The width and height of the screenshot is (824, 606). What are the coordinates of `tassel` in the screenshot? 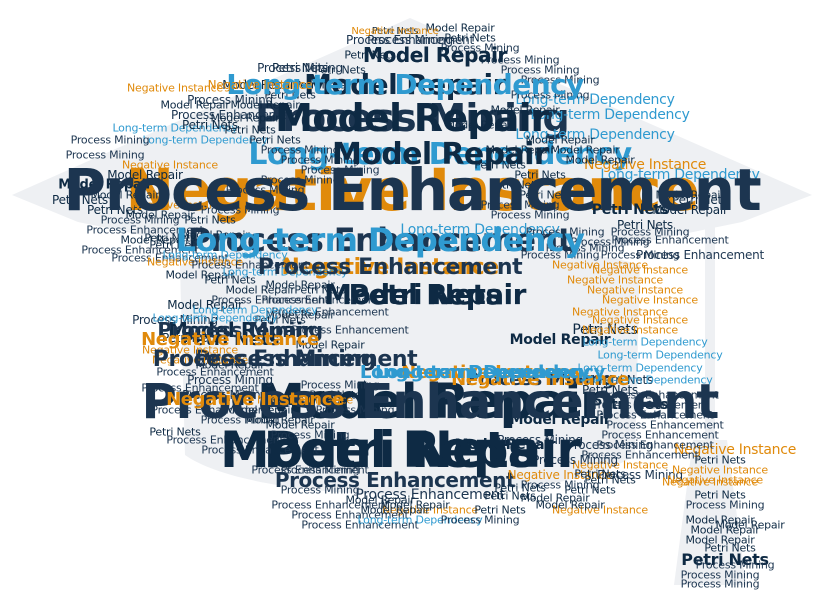 It's located at (710, 512).